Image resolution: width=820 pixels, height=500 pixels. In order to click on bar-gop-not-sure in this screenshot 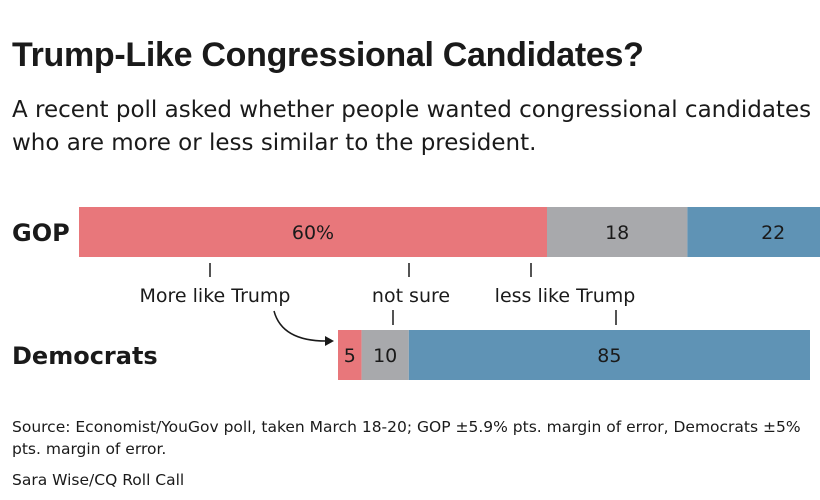, I will do `click(617, 232)`.